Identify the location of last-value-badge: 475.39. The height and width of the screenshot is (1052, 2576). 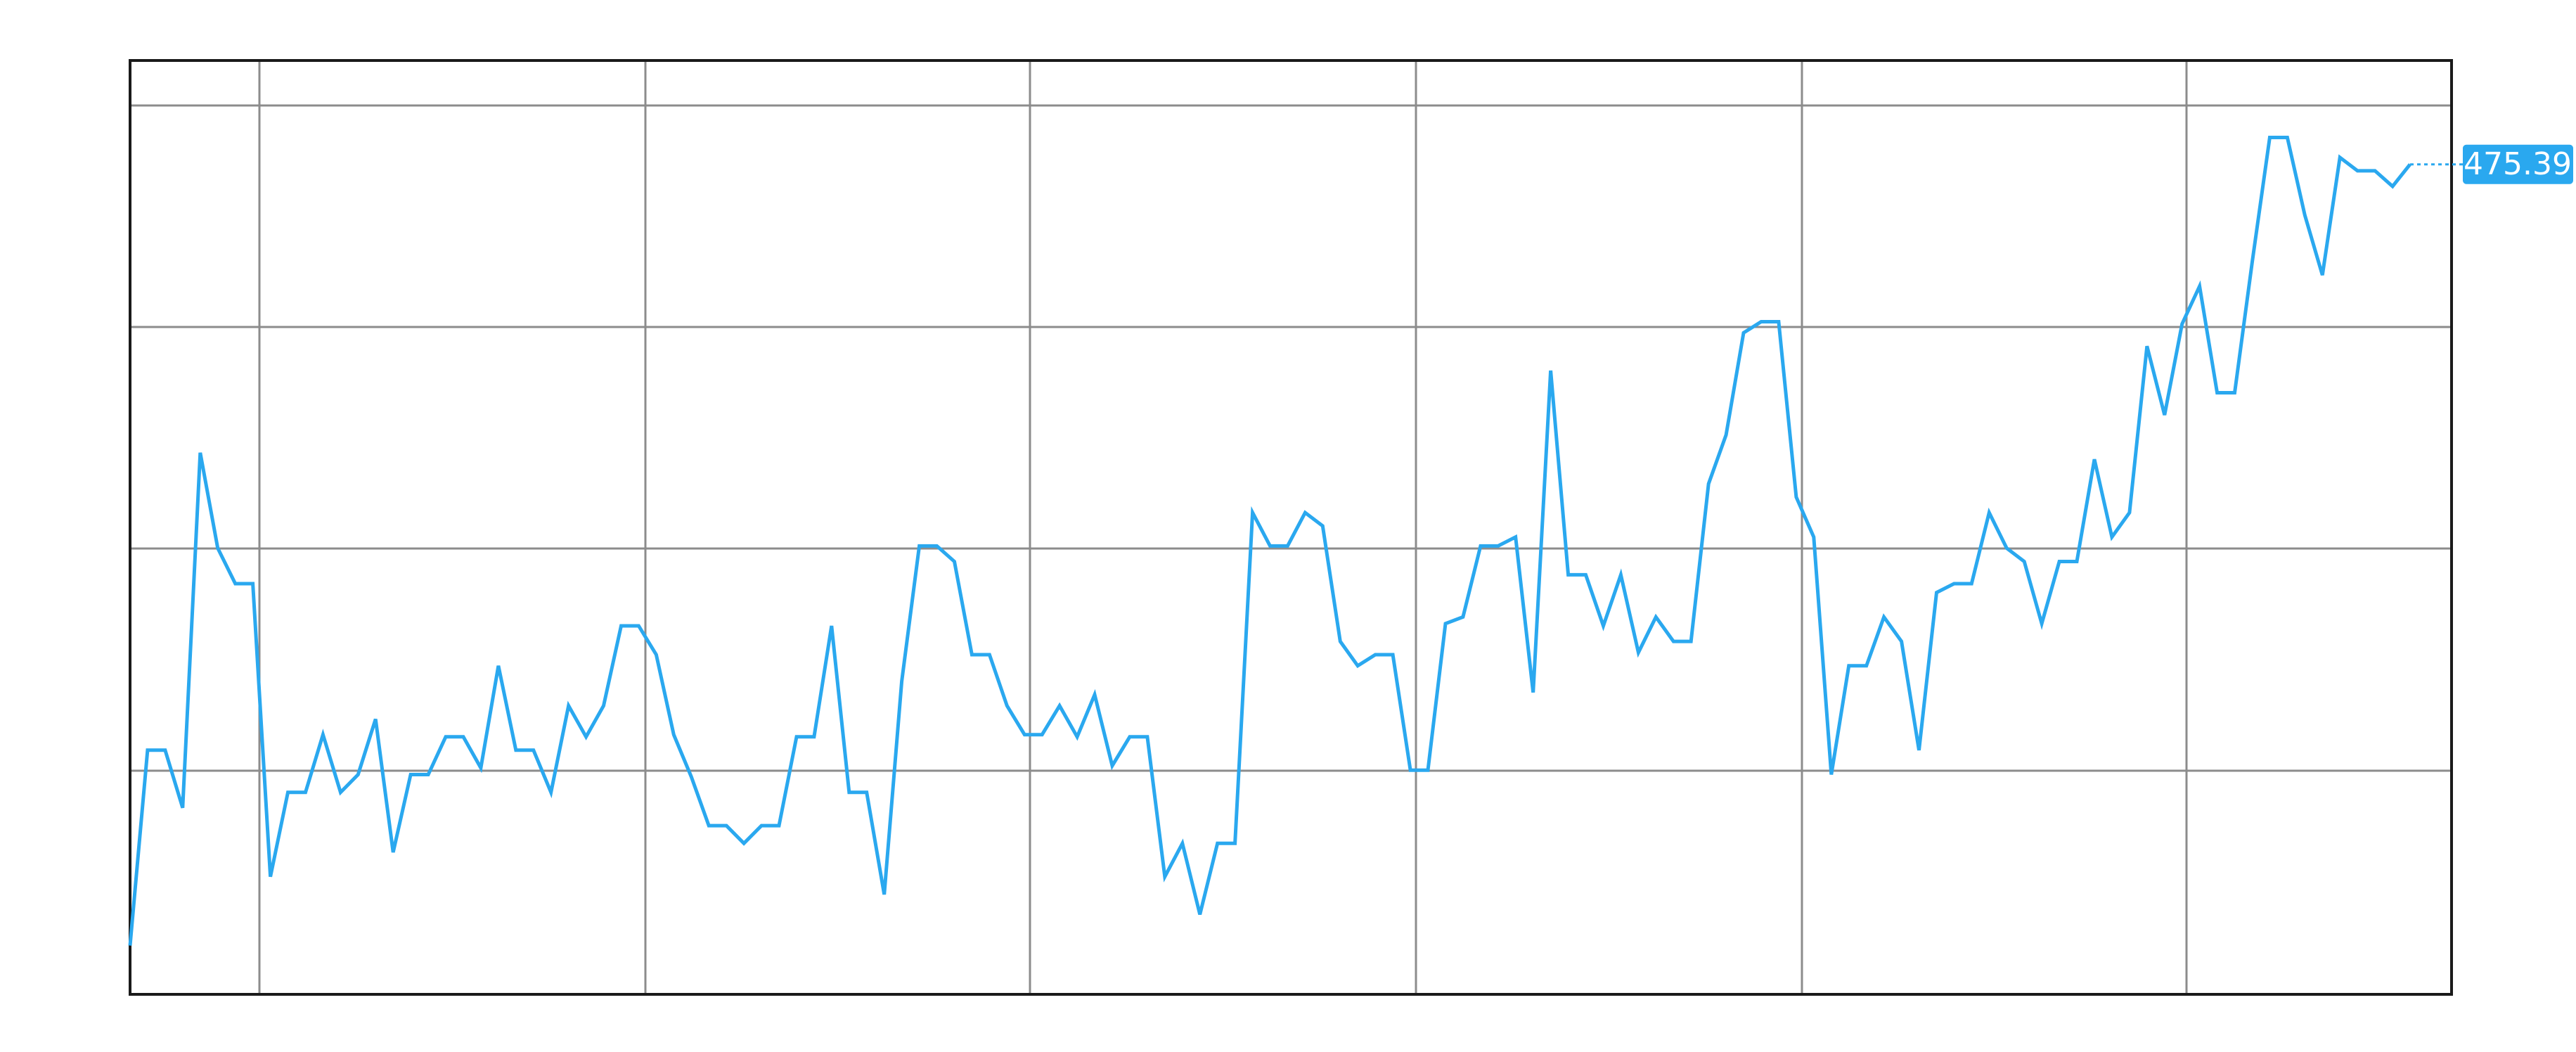
(2518, 164).